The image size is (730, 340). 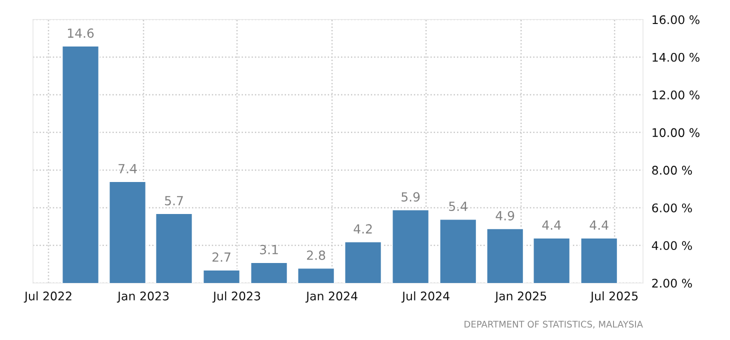 I want to click on data-label: 5.4, so click(x=458, y=207).